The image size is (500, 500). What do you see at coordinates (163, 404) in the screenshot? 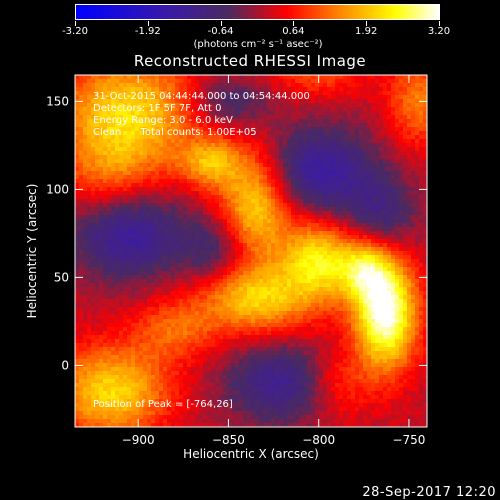
I see `peak-position-label: Position of Peak = [-764,26]` at bounding box center [163, 404].